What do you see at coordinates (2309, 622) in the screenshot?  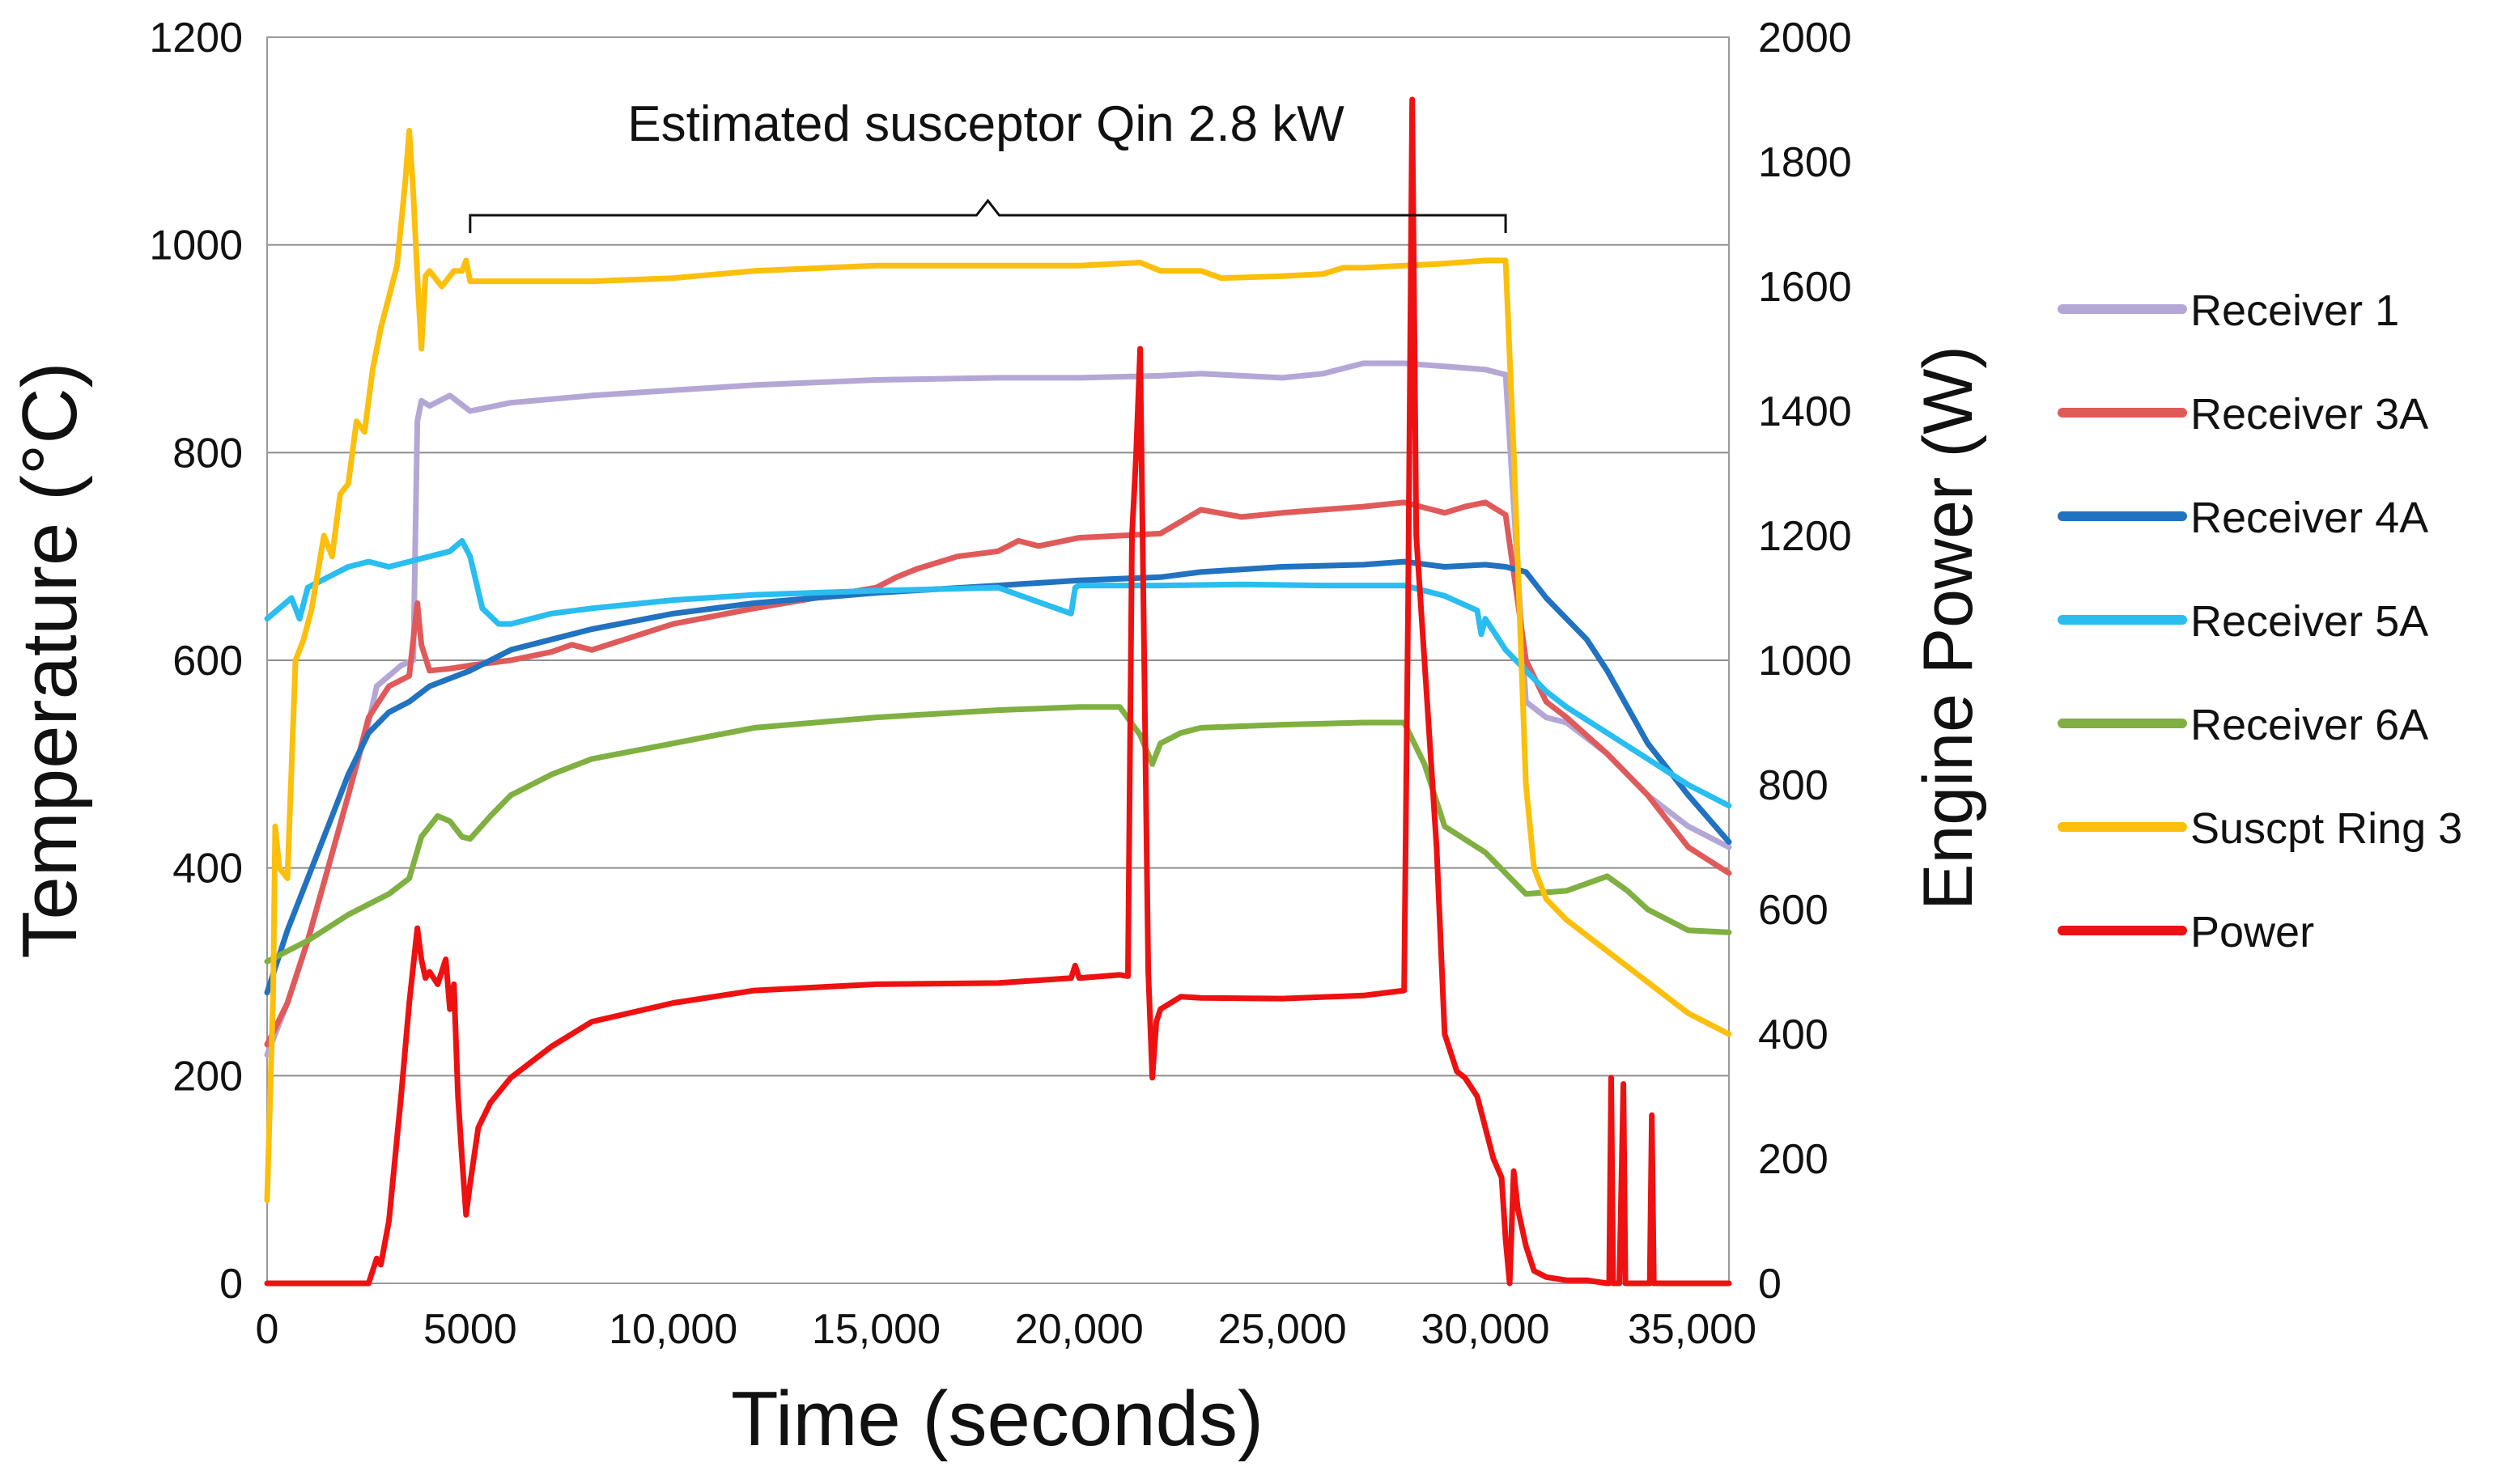 I see `legend-label: Receiver 5A` at bounding box center [2309, 622].